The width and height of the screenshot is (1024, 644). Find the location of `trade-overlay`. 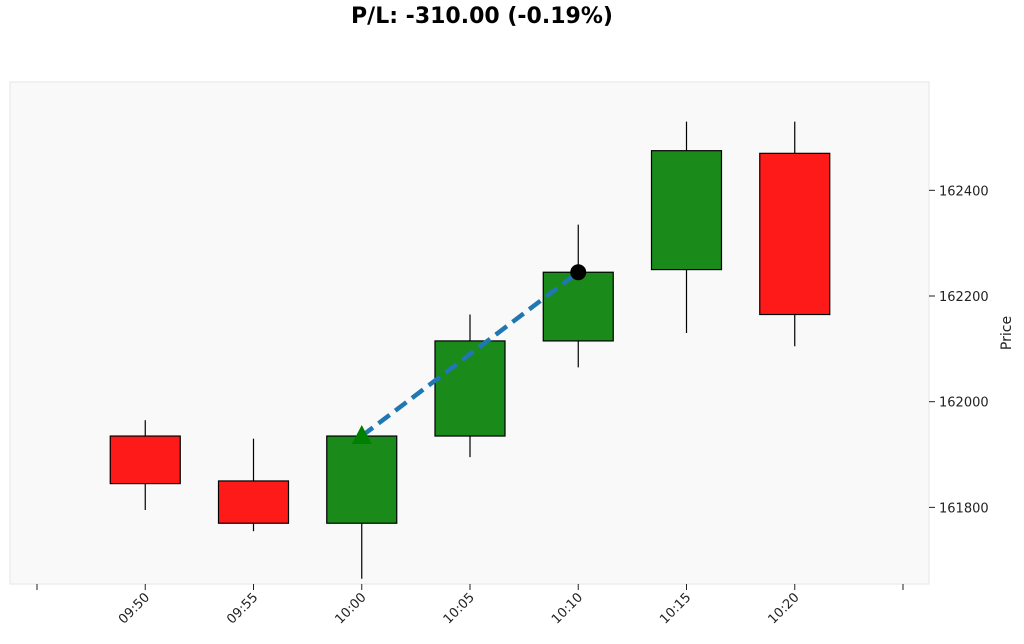

trade-overlay is located at coordinates (469, 354).